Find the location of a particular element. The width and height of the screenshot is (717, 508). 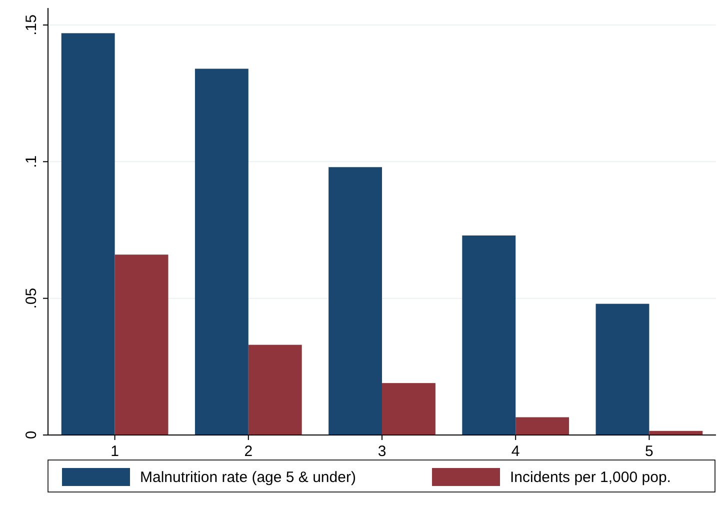

y-tick-label: 0 is located at coordinates (31, 435).